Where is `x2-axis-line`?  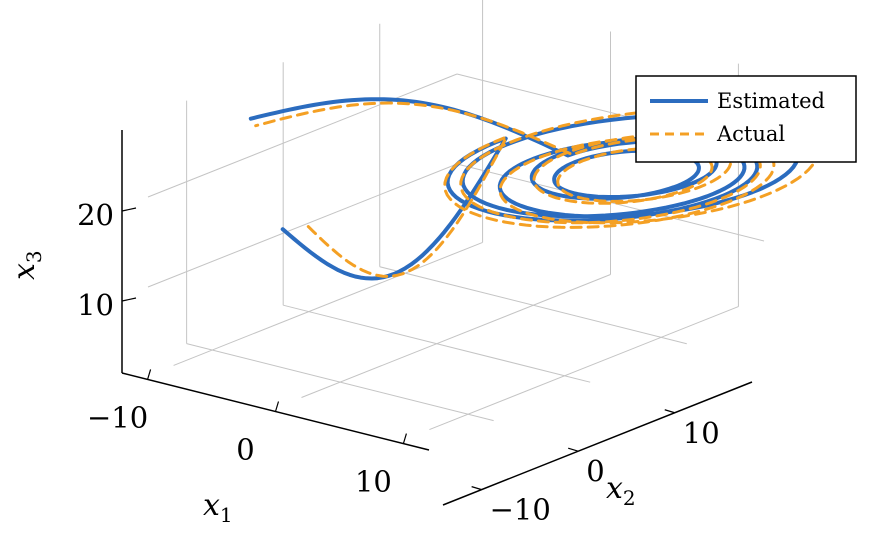
x2-axis-line is located at coordinates (597, 443).